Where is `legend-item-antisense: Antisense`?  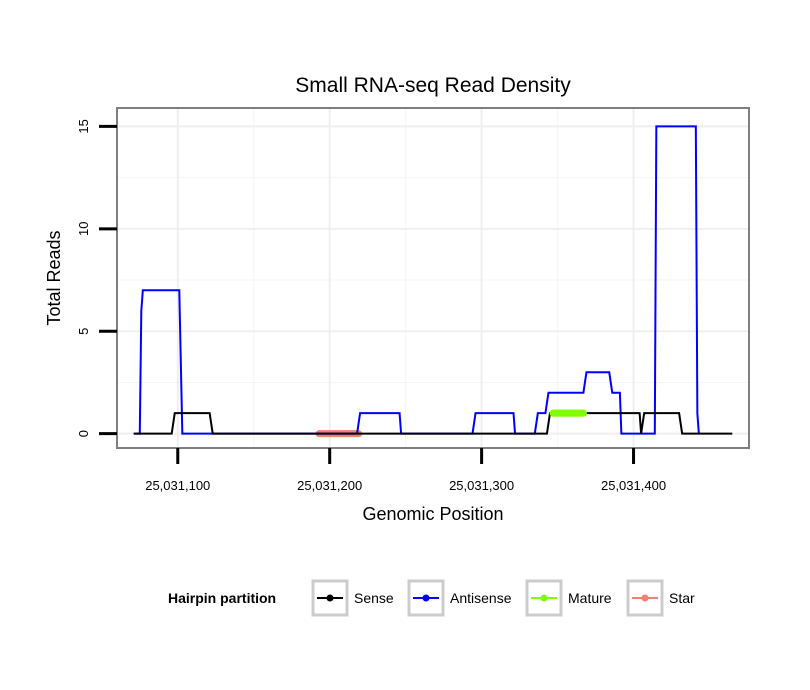
legend-item-antisense: Antisense is located at coordinates (459, 598).